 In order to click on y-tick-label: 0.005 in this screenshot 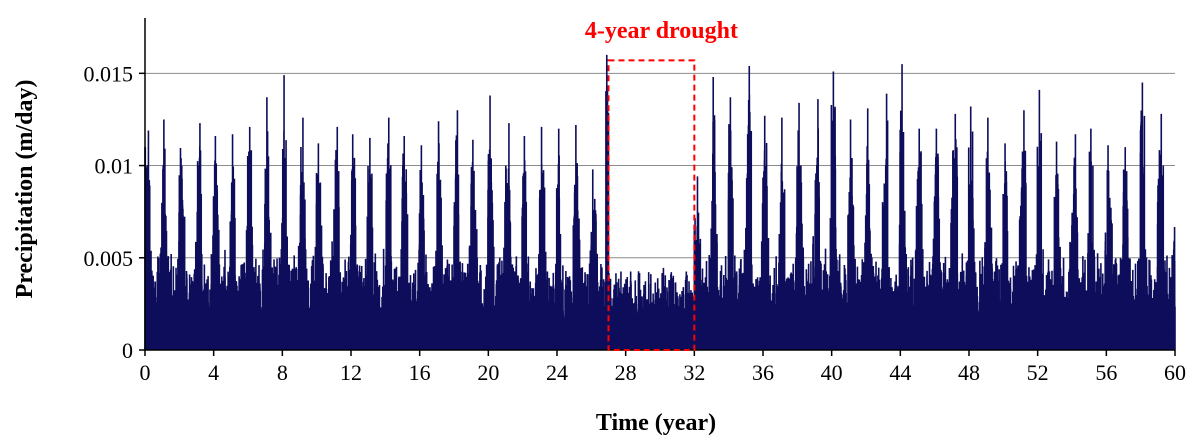, I will do `click(109, 258)`.